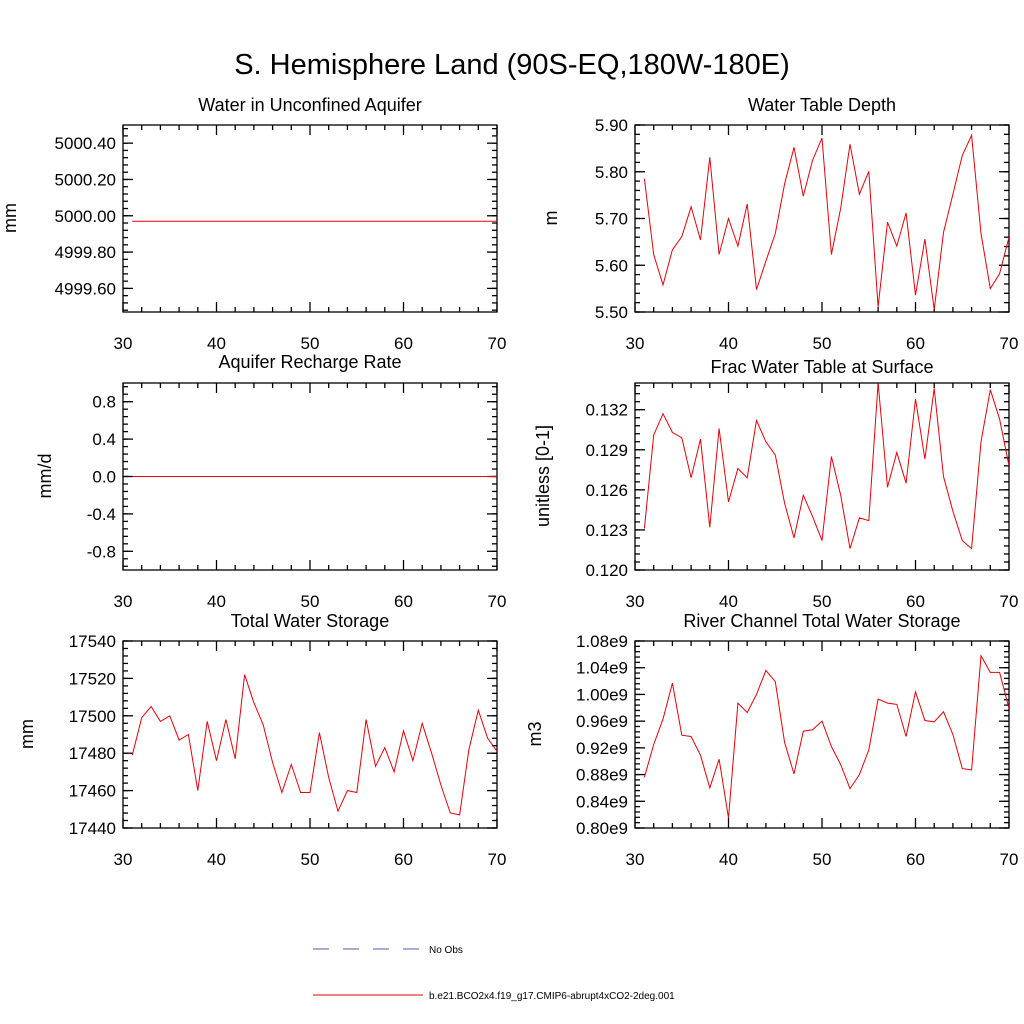 The width and height of the screenshot is (1024, 1024). I want to click on y-tick-label: -0.4, so click(101, 514).